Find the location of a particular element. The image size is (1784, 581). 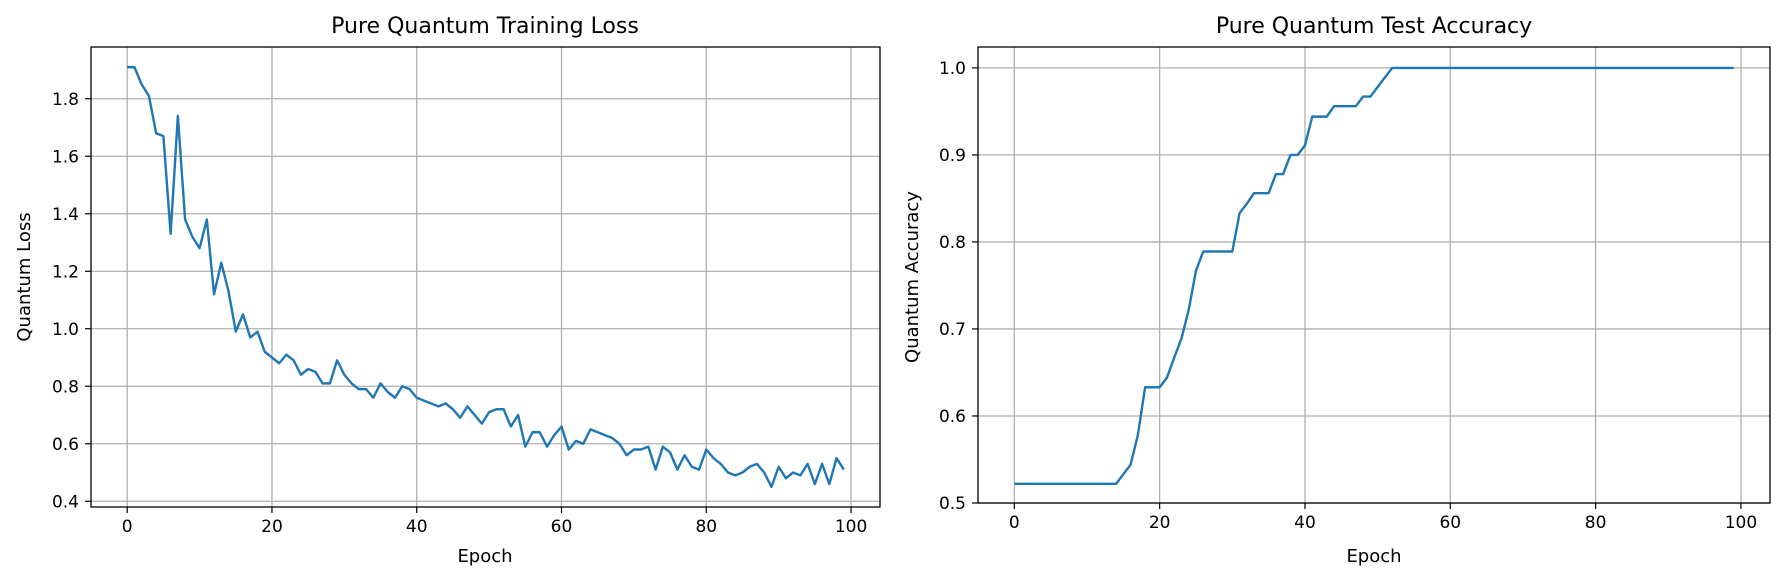

chart-title: Pure Quantum Test Accuracy is located at coordinates (1374, 26).